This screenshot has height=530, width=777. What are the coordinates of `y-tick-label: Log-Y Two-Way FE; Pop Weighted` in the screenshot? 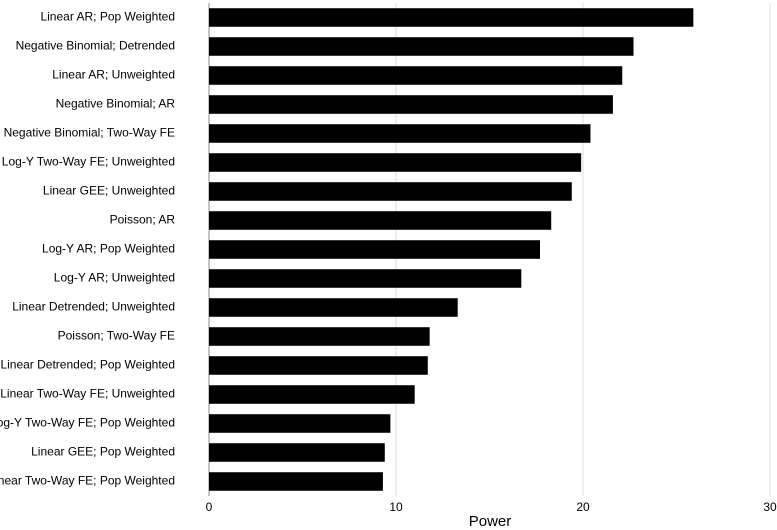 It's located at (87, 423).